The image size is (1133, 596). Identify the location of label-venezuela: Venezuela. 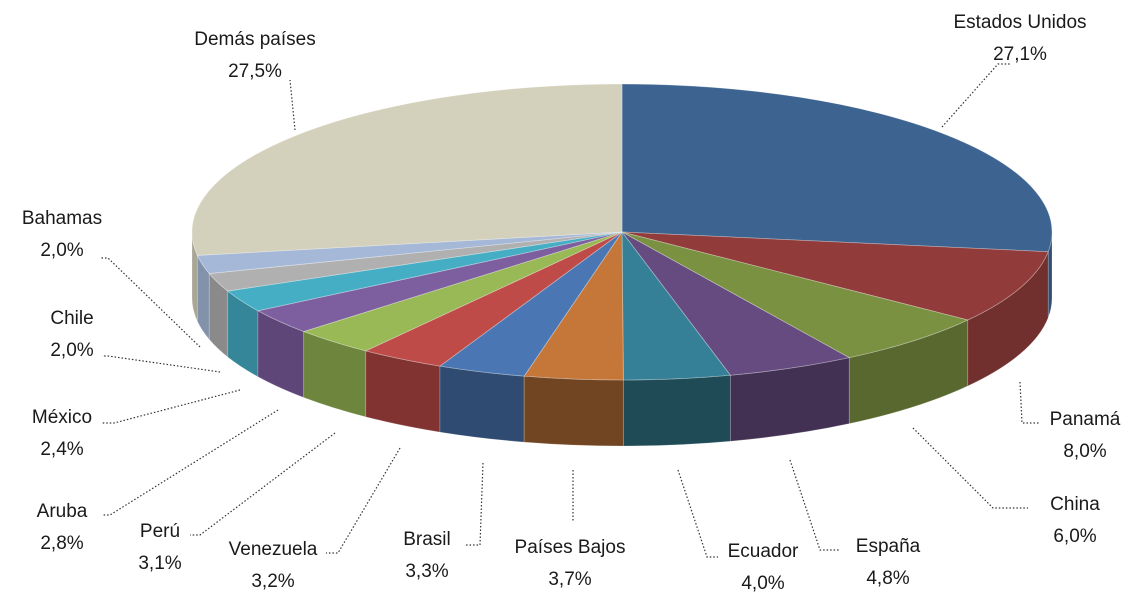
(273, 549).